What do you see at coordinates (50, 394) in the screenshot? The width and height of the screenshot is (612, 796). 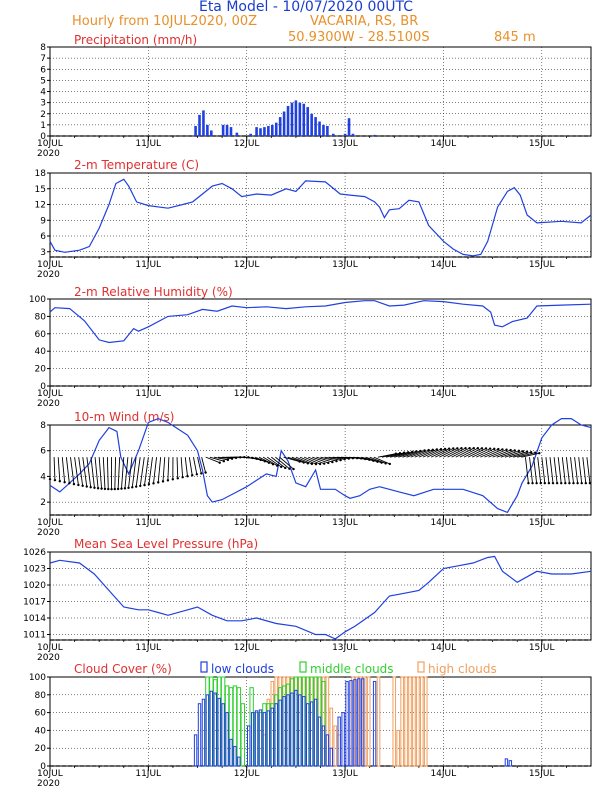 I see `x-tick-label: 10JUL` at bounding box center [50, 394].